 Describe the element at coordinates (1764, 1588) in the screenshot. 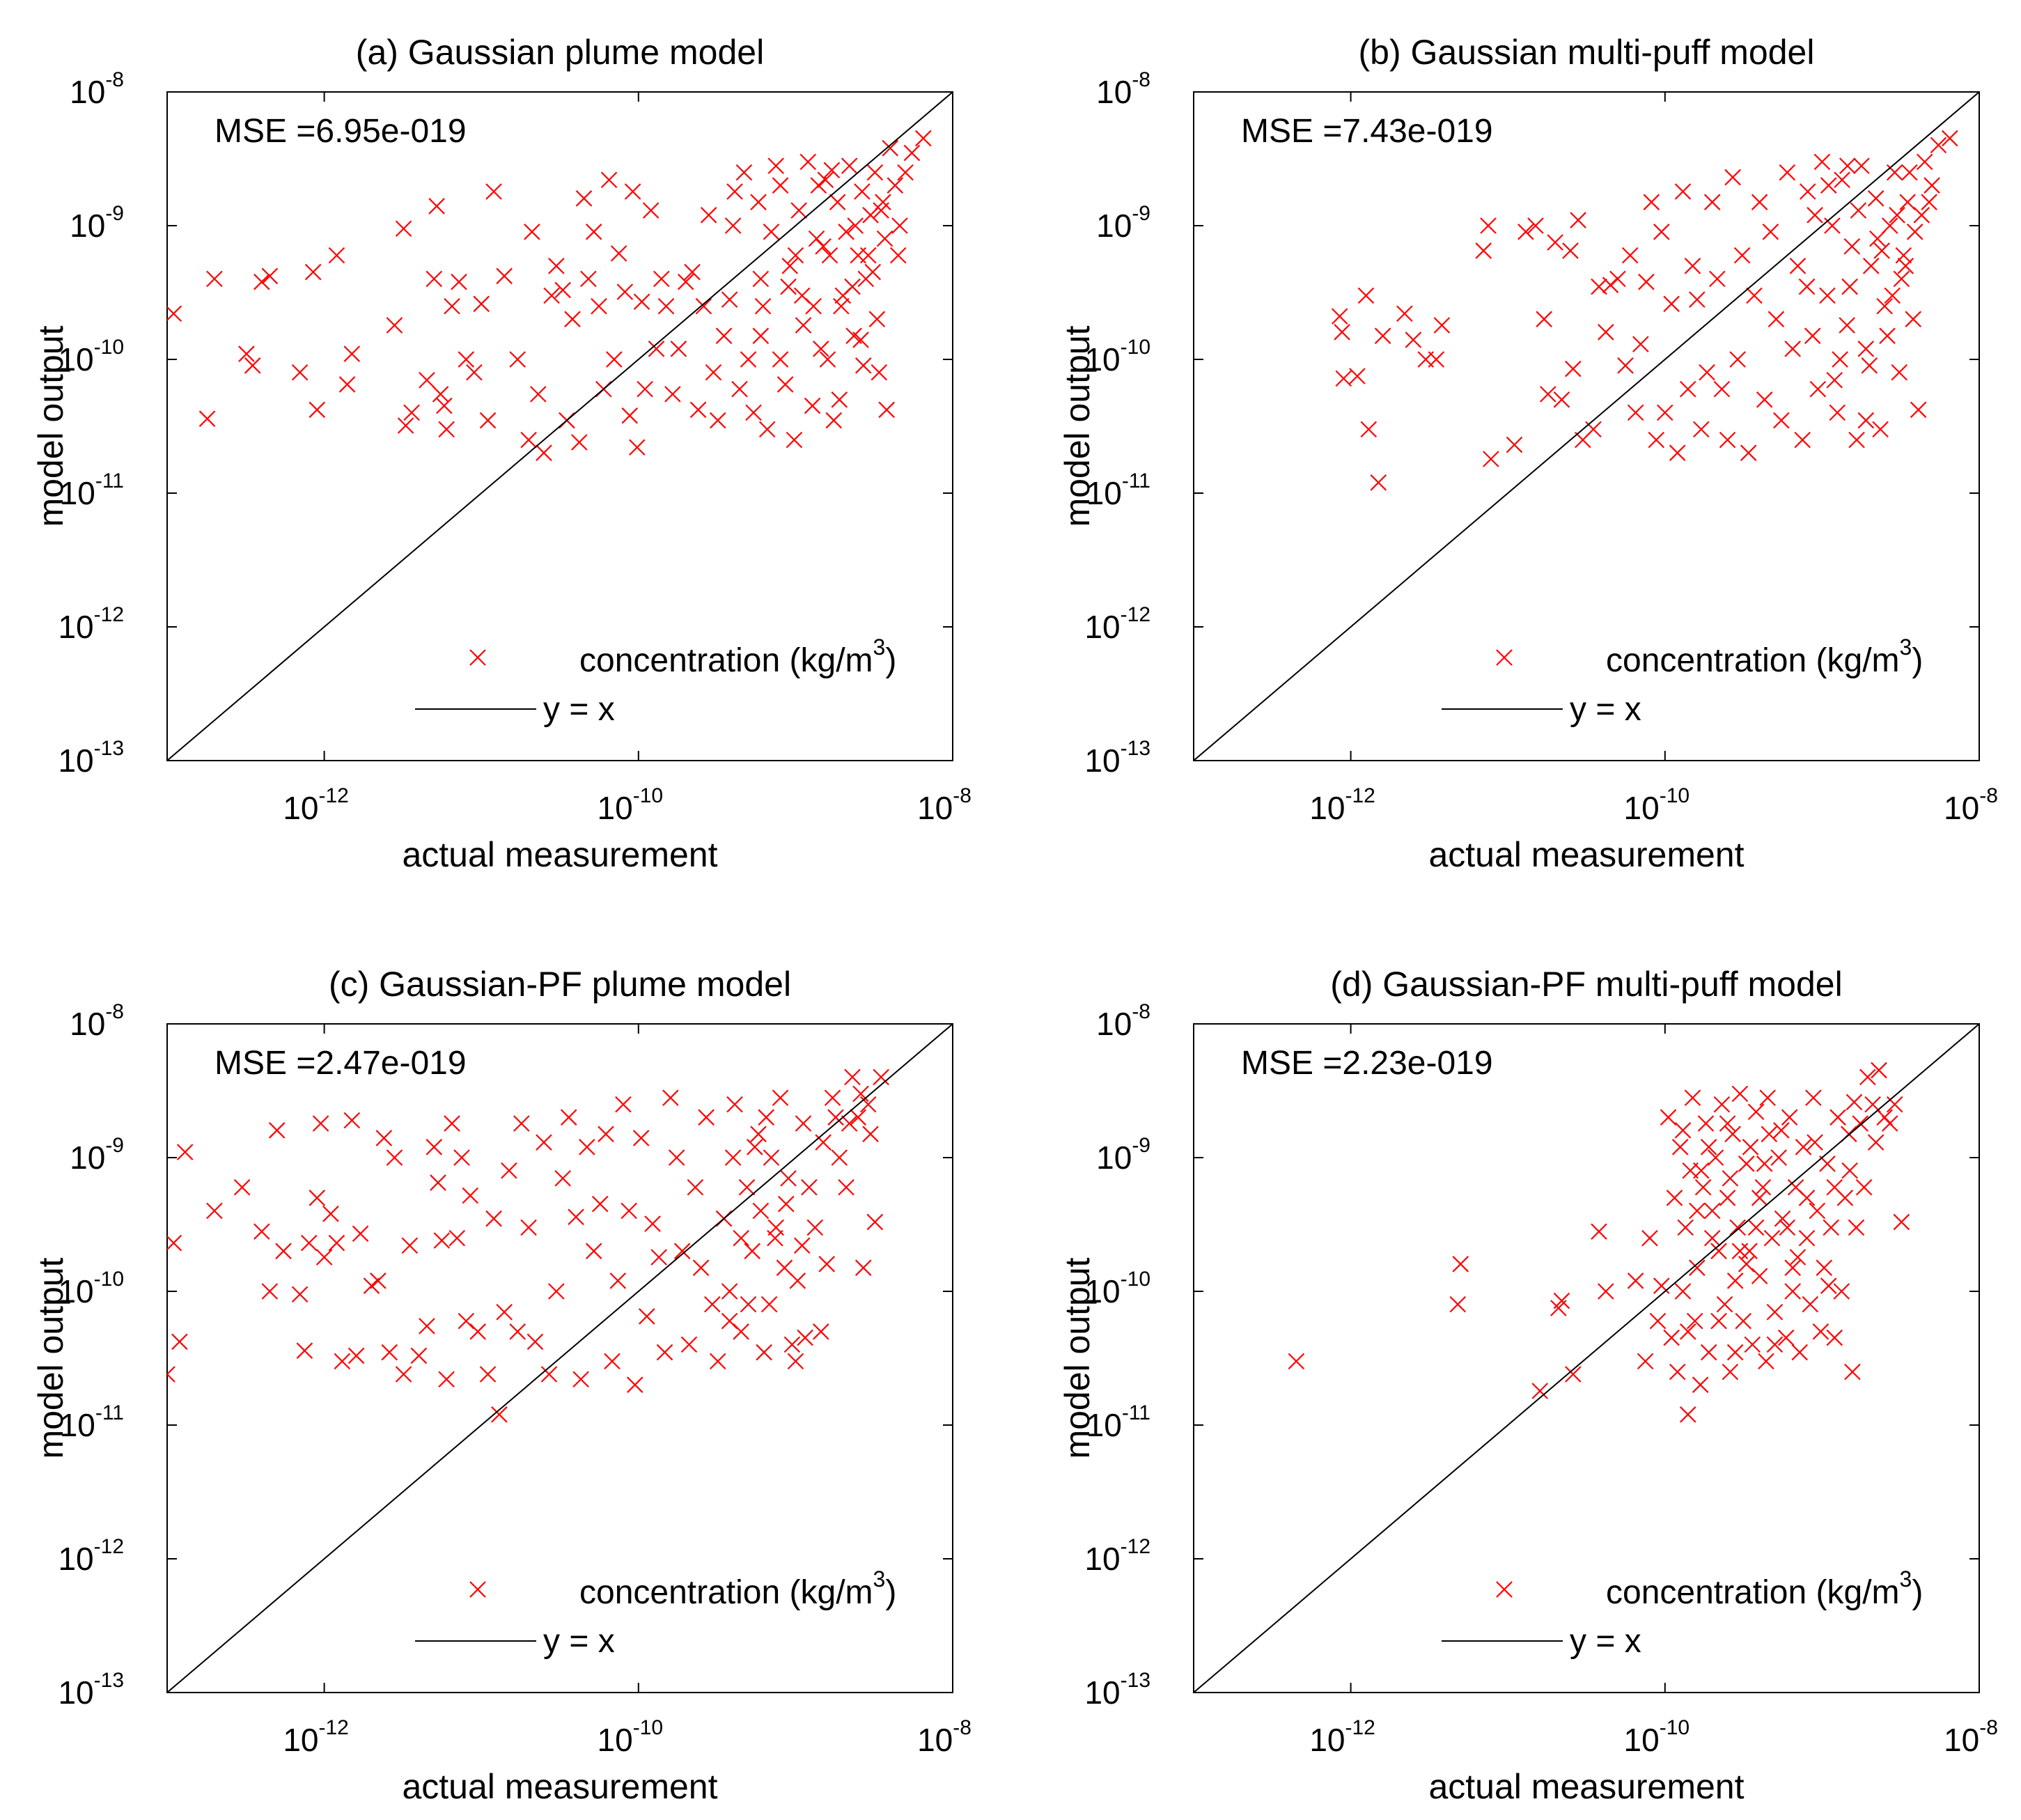

I see `legend-label-concentration: concentration (kg/m3)` at that location.